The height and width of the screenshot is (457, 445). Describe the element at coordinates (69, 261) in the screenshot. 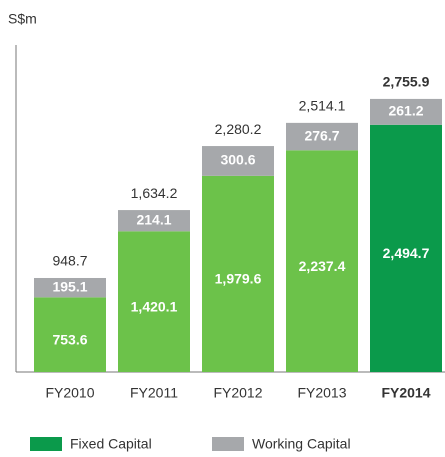

I see `total-label: 948.7` at that location.